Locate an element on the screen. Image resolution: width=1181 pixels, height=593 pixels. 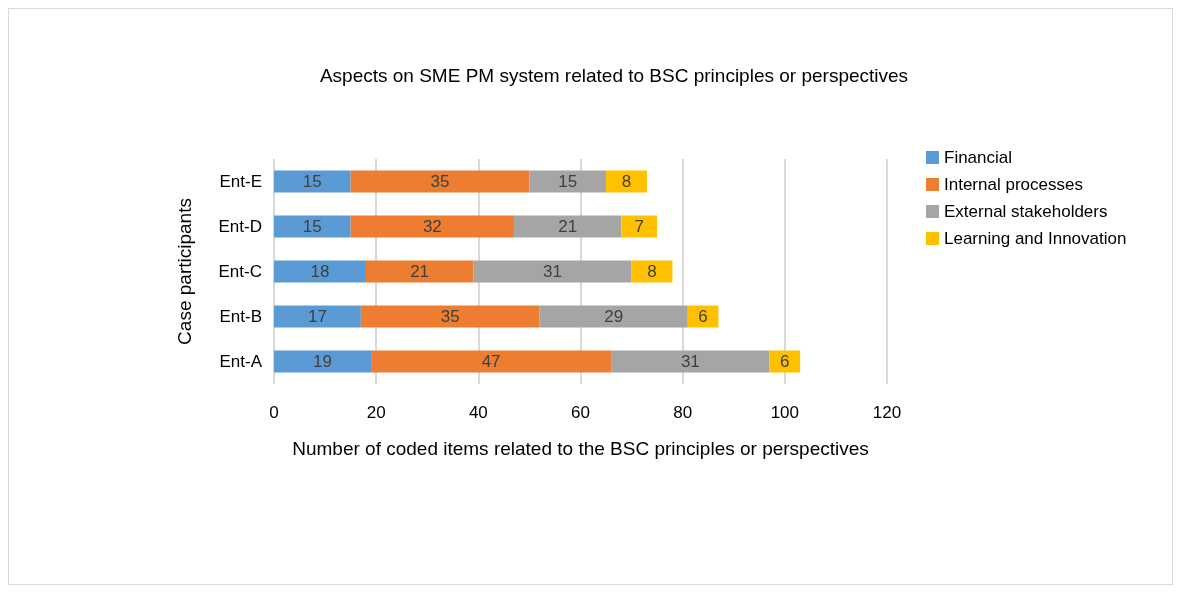
x-tick-label: 20 is located at coordinates (376, 412).